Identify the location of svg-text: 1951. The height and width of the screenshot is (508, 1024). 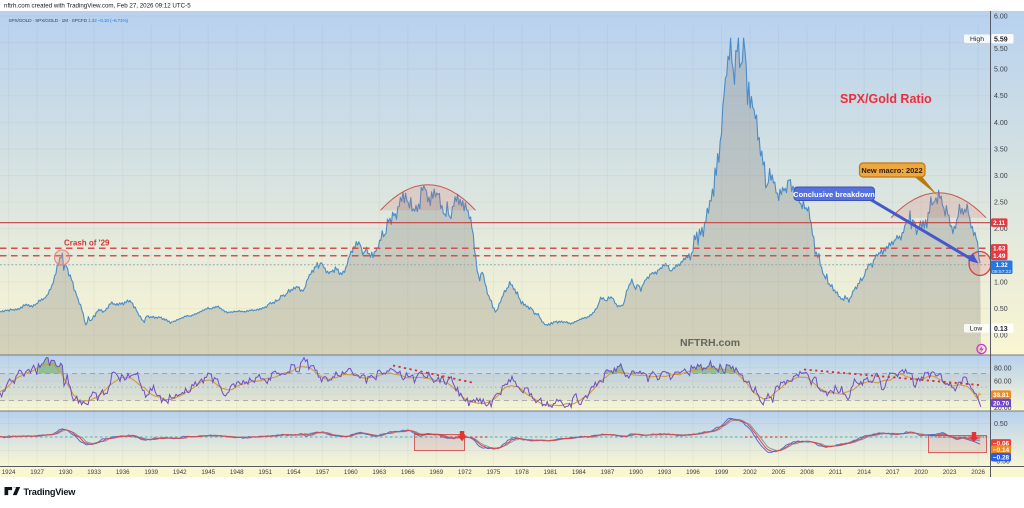
(265, 472).